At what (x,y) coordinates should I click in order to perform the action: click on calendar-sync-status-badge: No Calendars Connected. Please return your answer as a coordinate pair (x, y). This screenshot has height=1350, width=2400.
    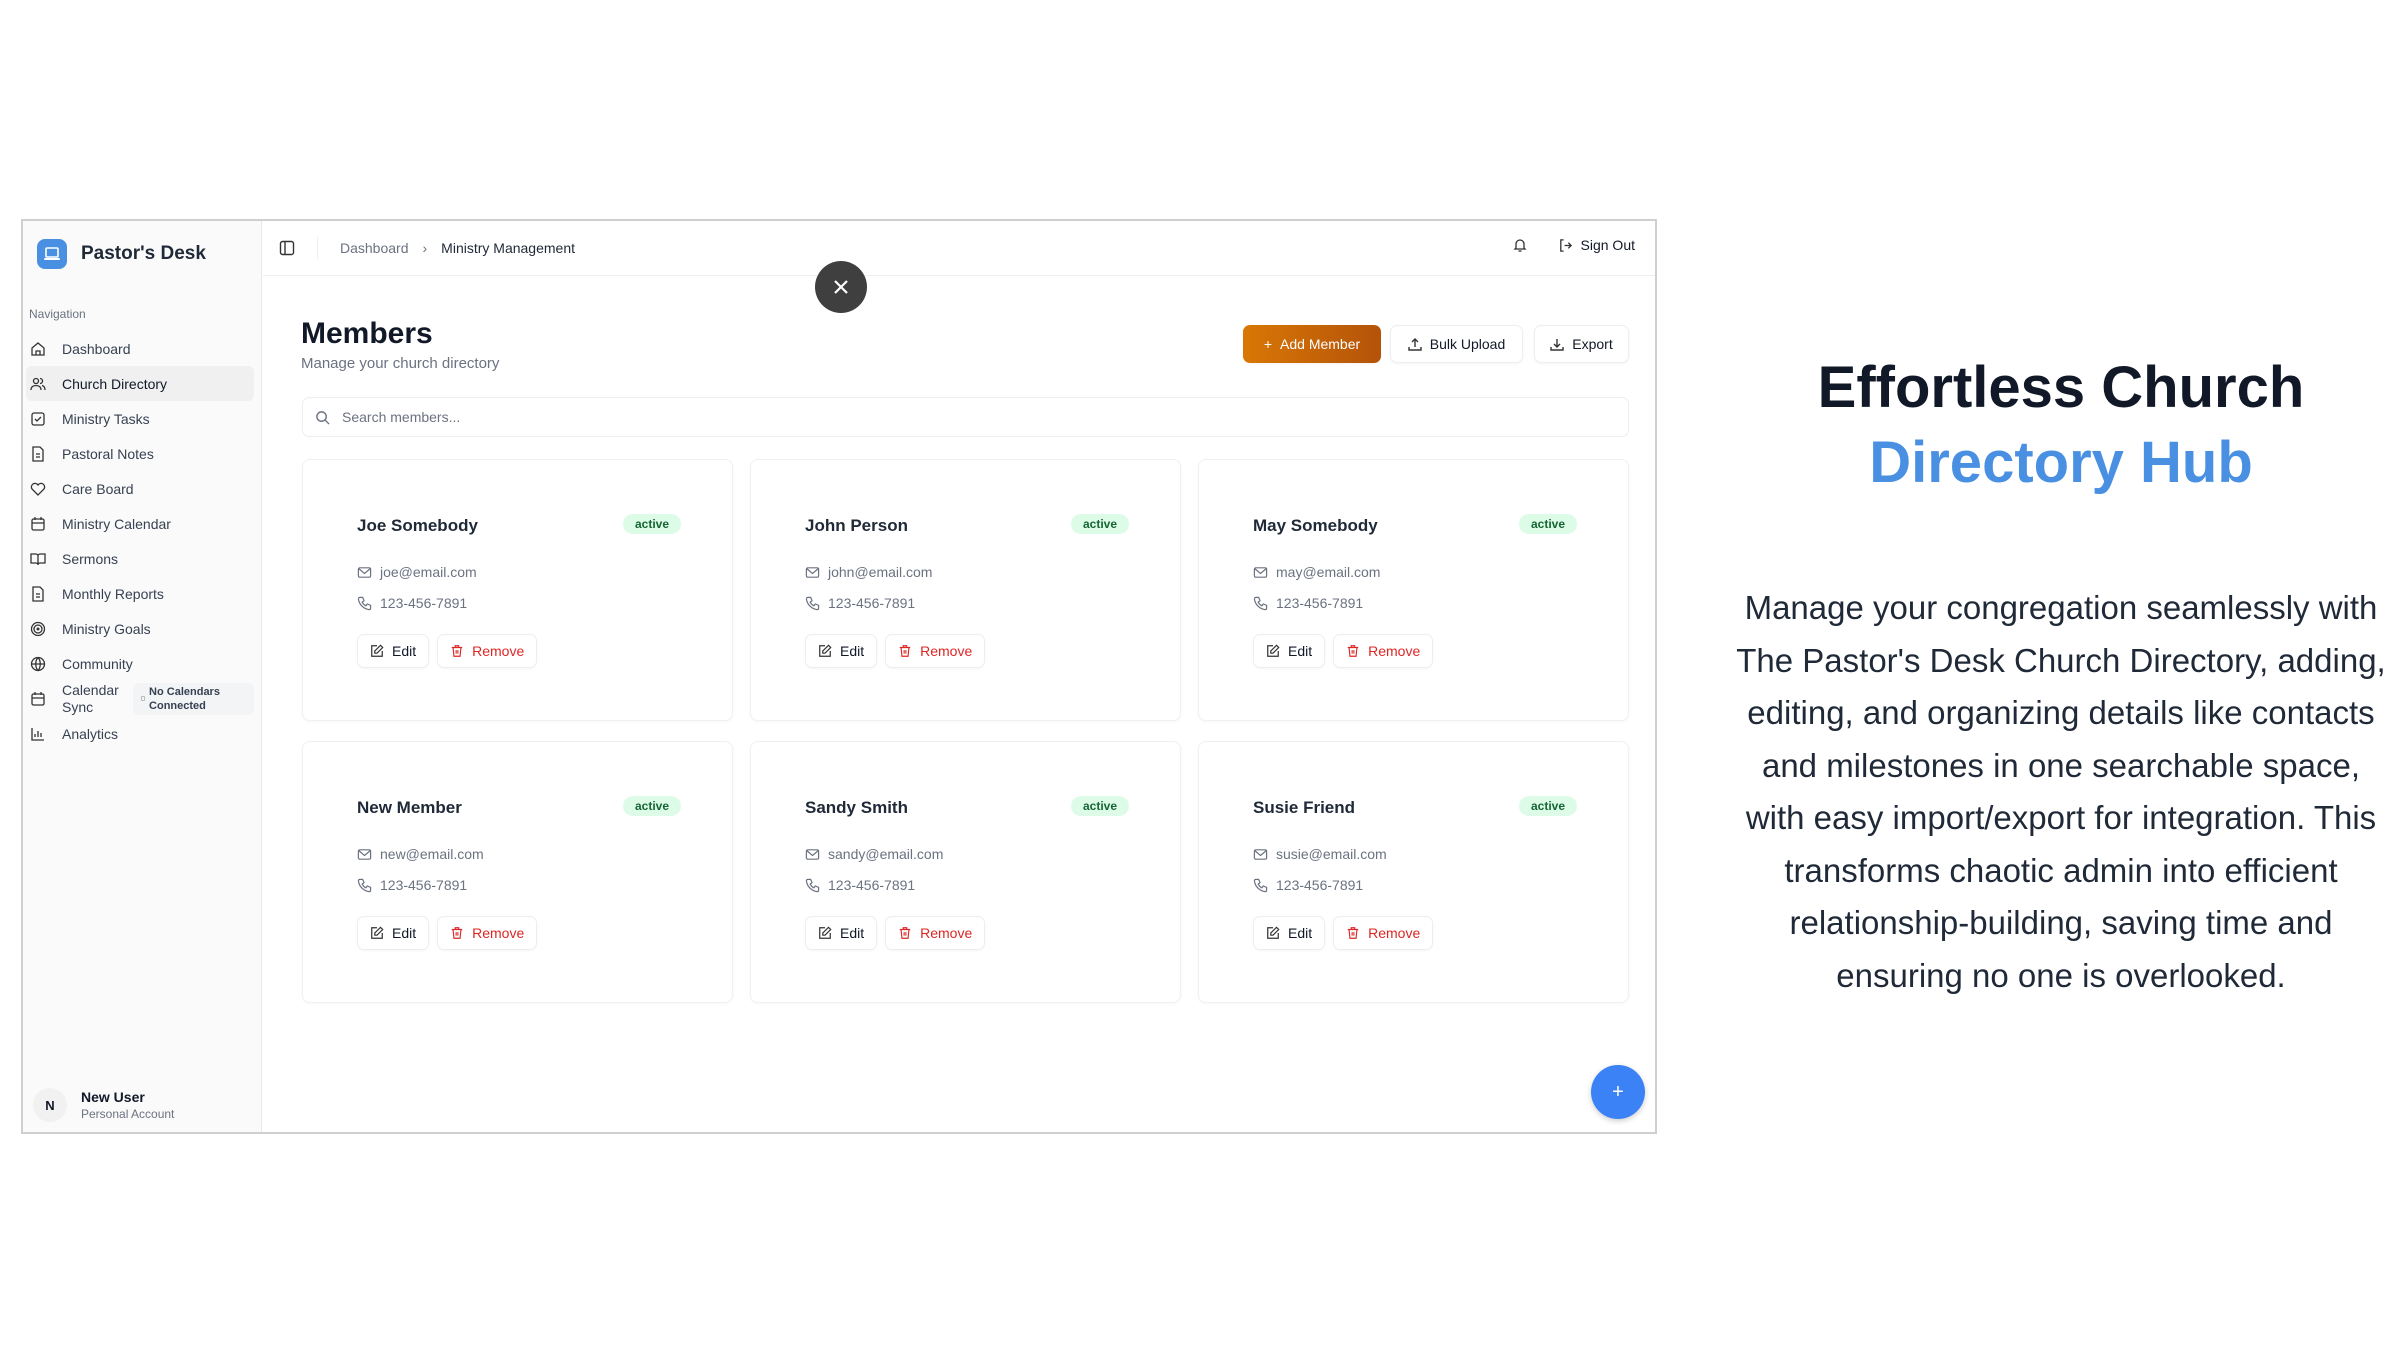
    Looking at the image, I should click on (193, 698).